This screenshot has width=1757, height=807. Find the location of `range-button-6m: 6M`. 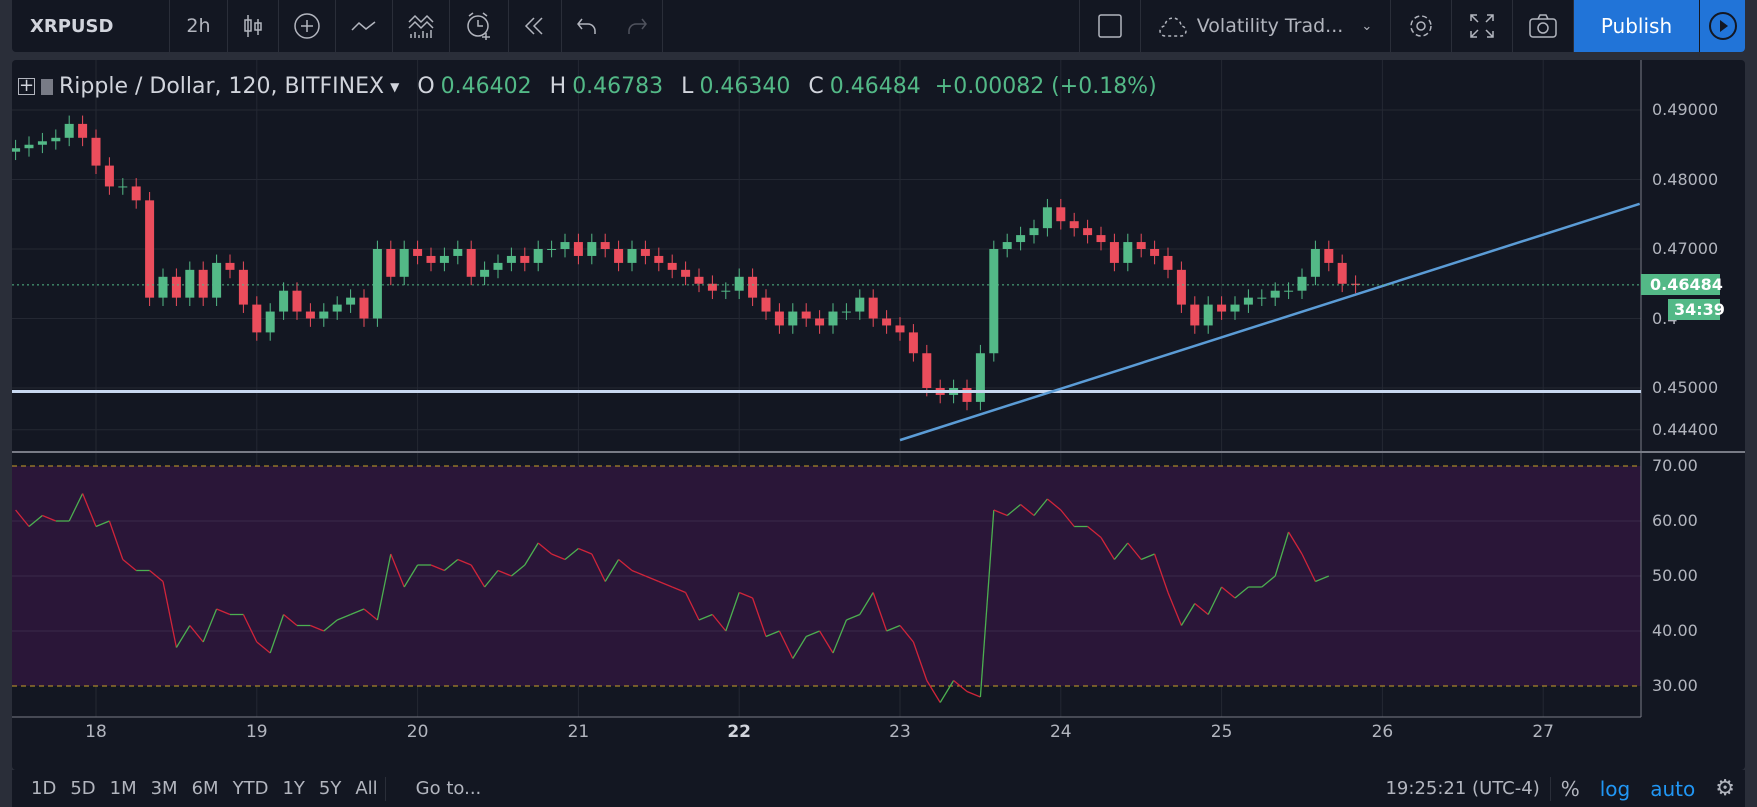

range-button-6m: 6M is located at coordinates (205, 788).